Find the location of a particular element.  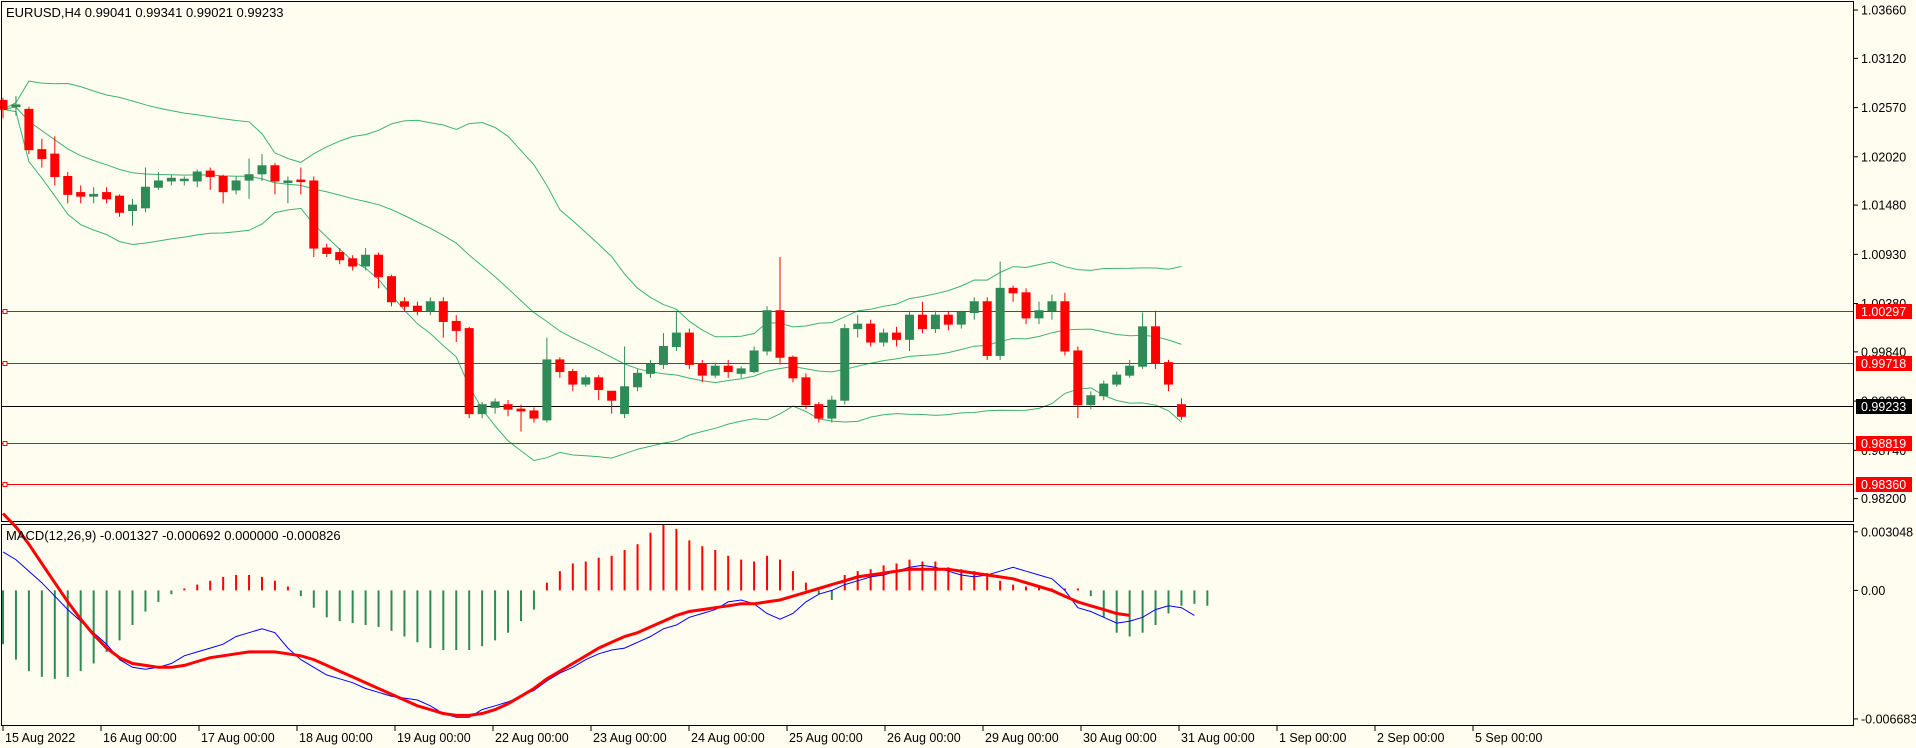

time-tick-label-2: 17 Aug 00:00 is located at coordinates (238, 738).